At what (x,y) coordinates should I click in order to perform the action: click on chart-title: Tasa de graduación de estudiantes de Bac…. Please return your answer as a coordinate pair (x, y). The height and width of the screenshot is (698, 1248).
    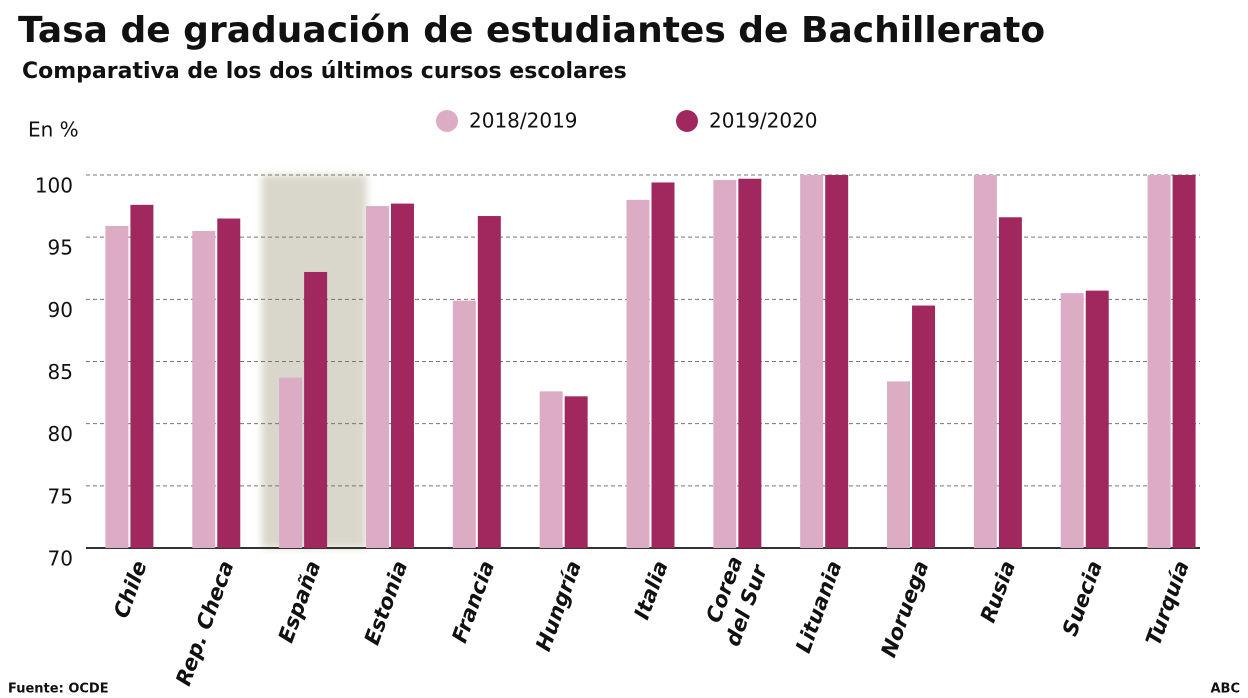
    Looking at the image, I should click on (531, 30).